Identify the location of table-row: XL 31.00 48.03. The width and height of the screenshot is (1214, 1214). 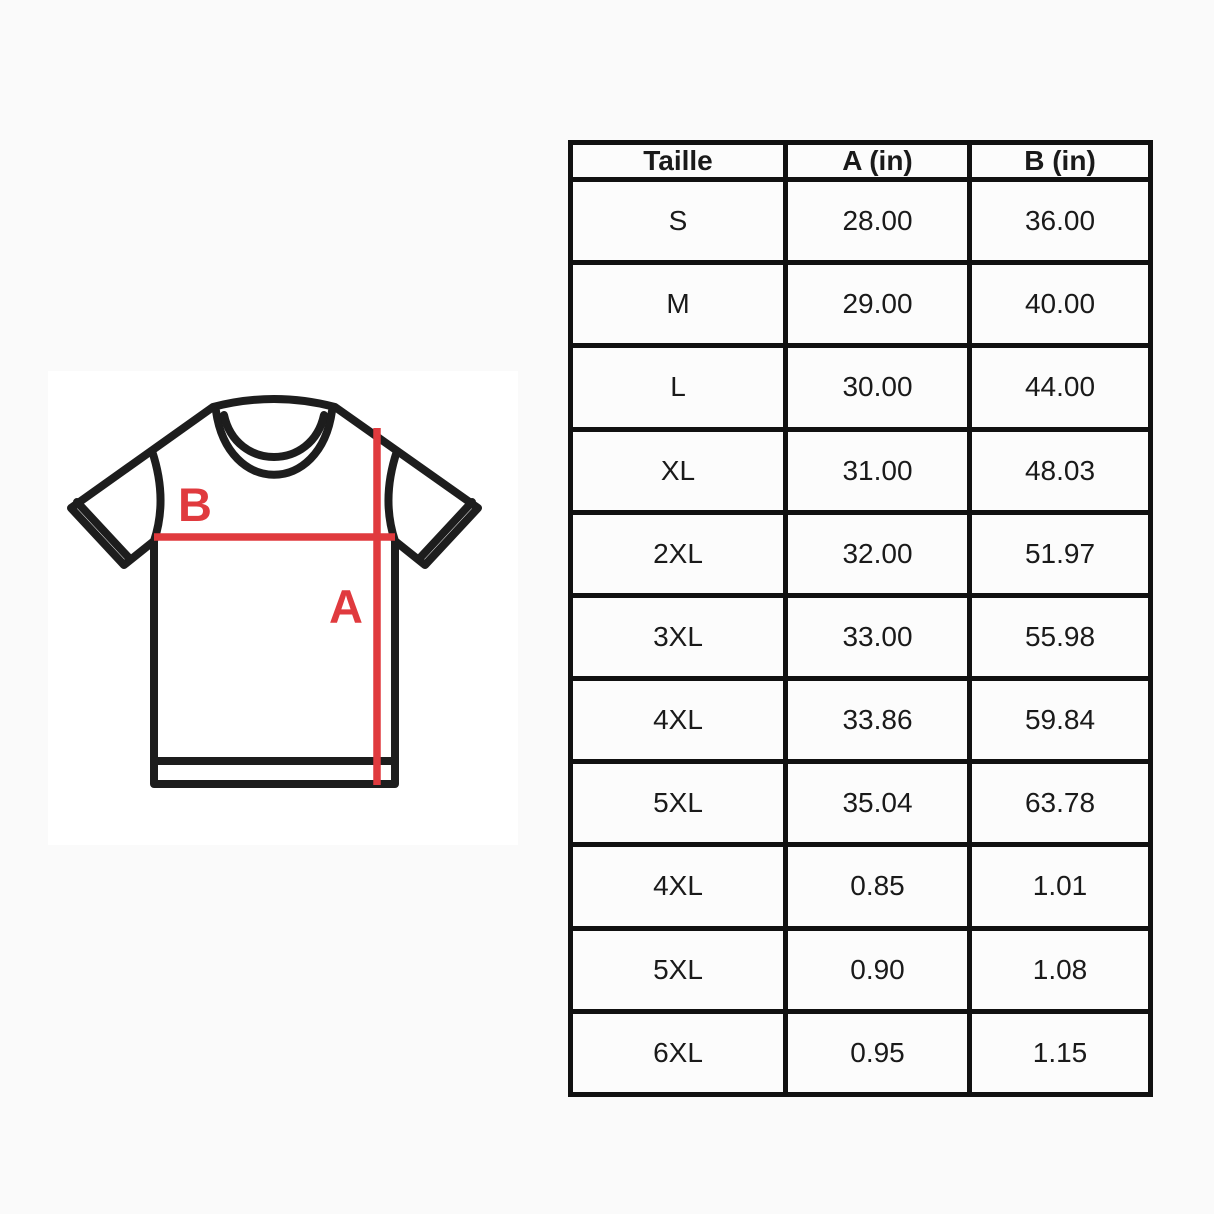
(860, 470).